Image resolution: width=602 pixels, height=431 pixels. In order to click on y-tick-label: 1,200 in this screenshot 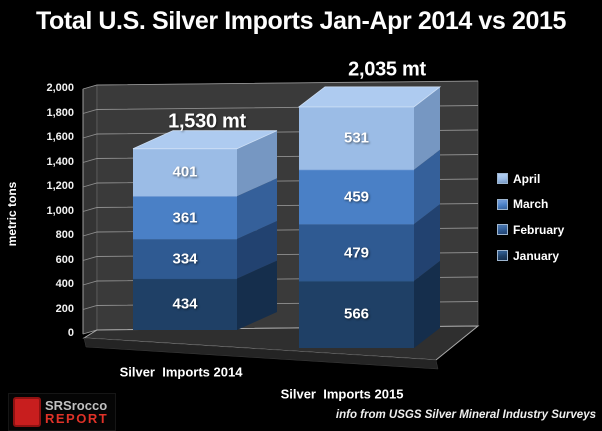, I will do `click(60, 186)`.